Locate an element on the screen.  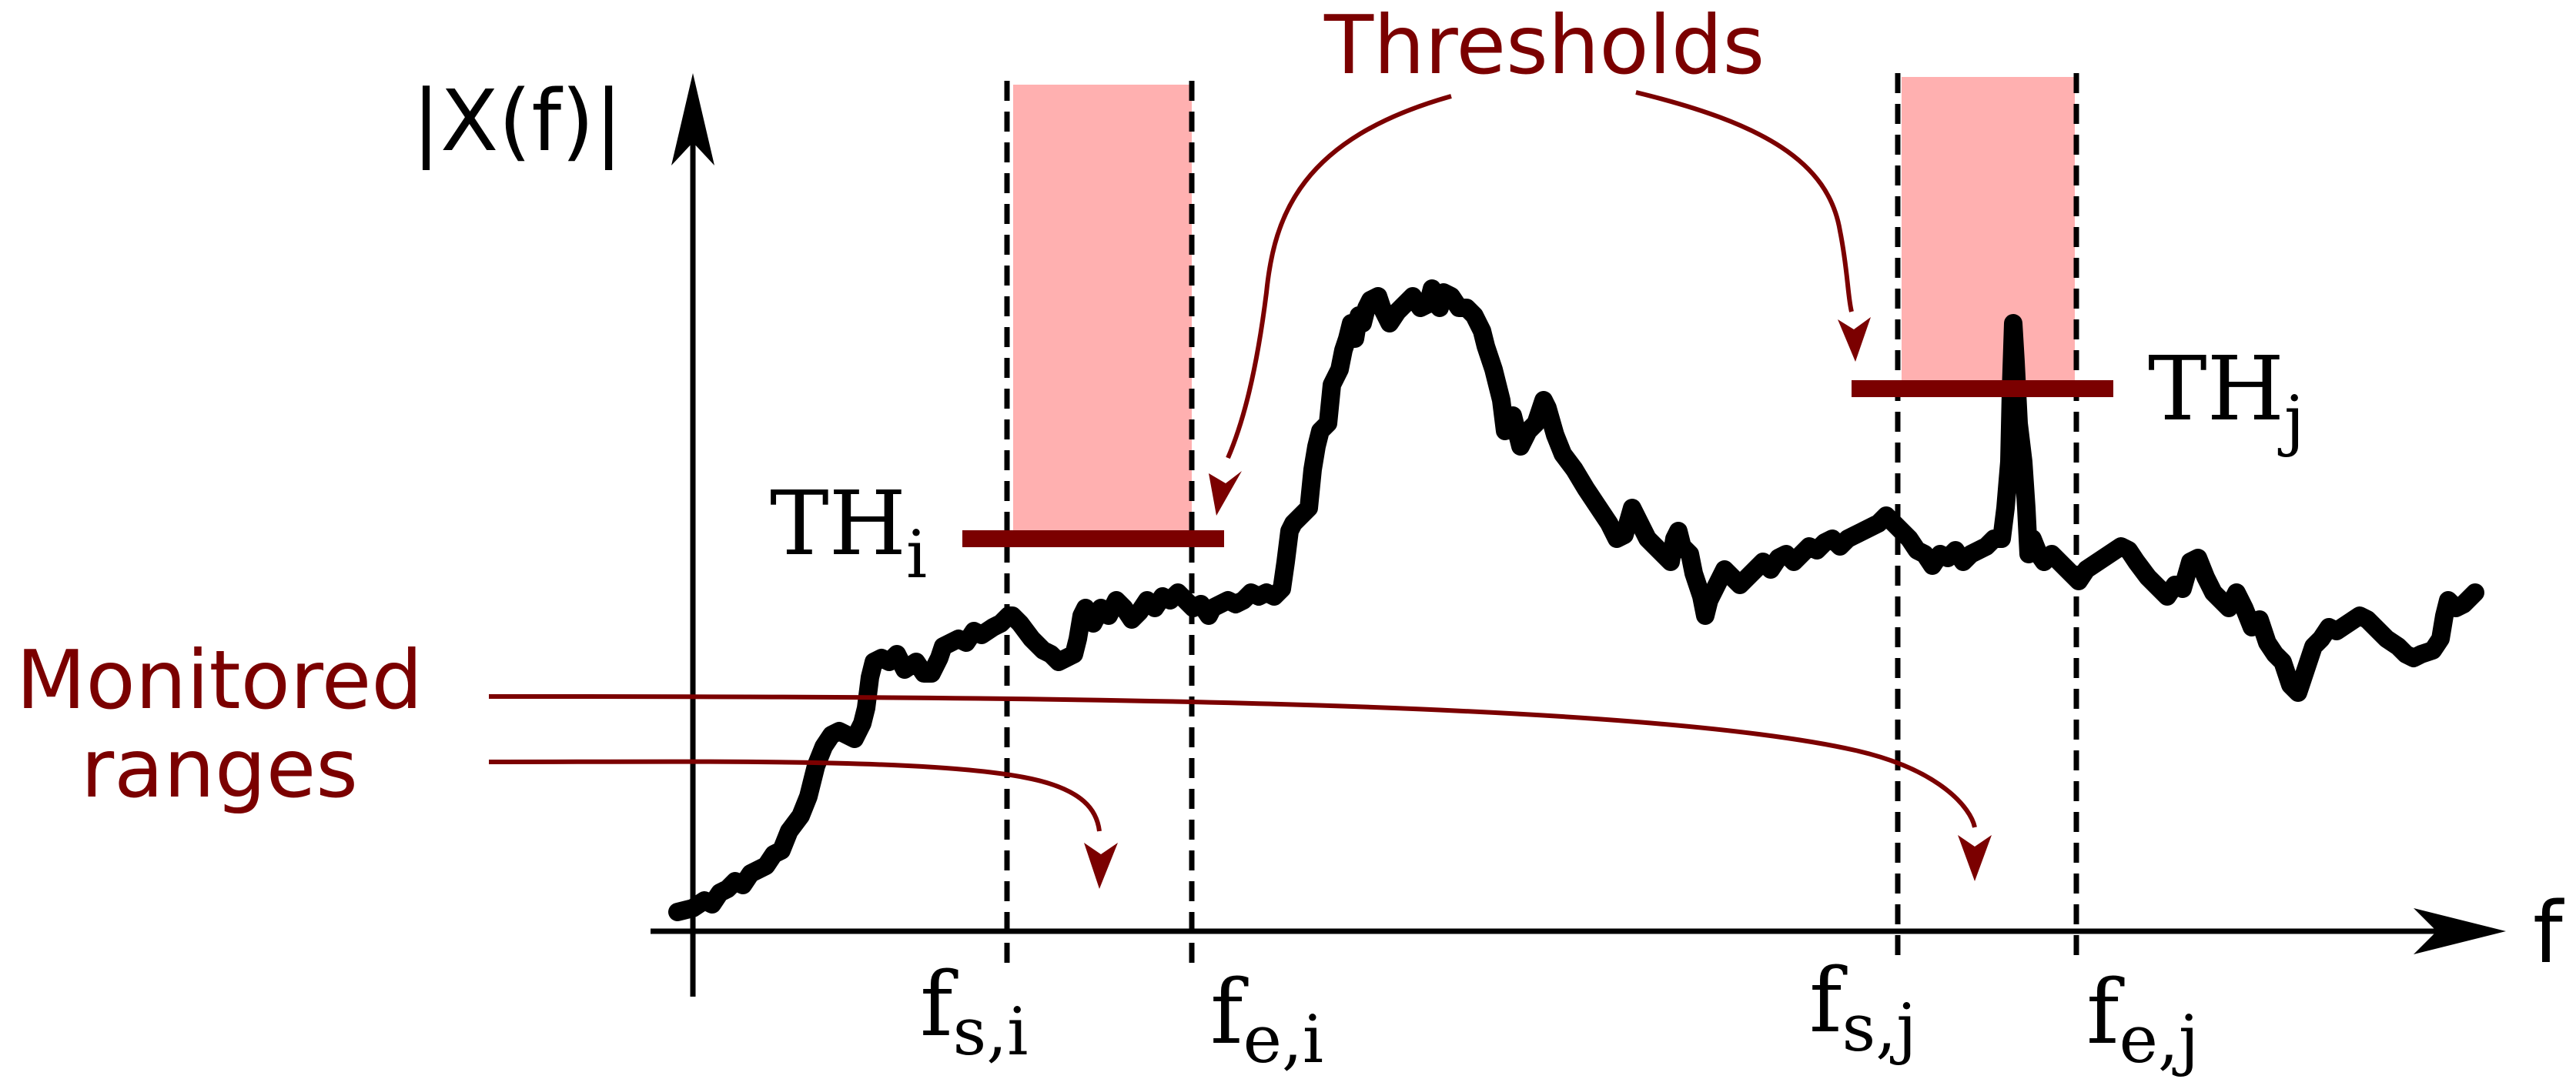
range-label-fs-i: fs,i is located at coordinates (974, 1012).